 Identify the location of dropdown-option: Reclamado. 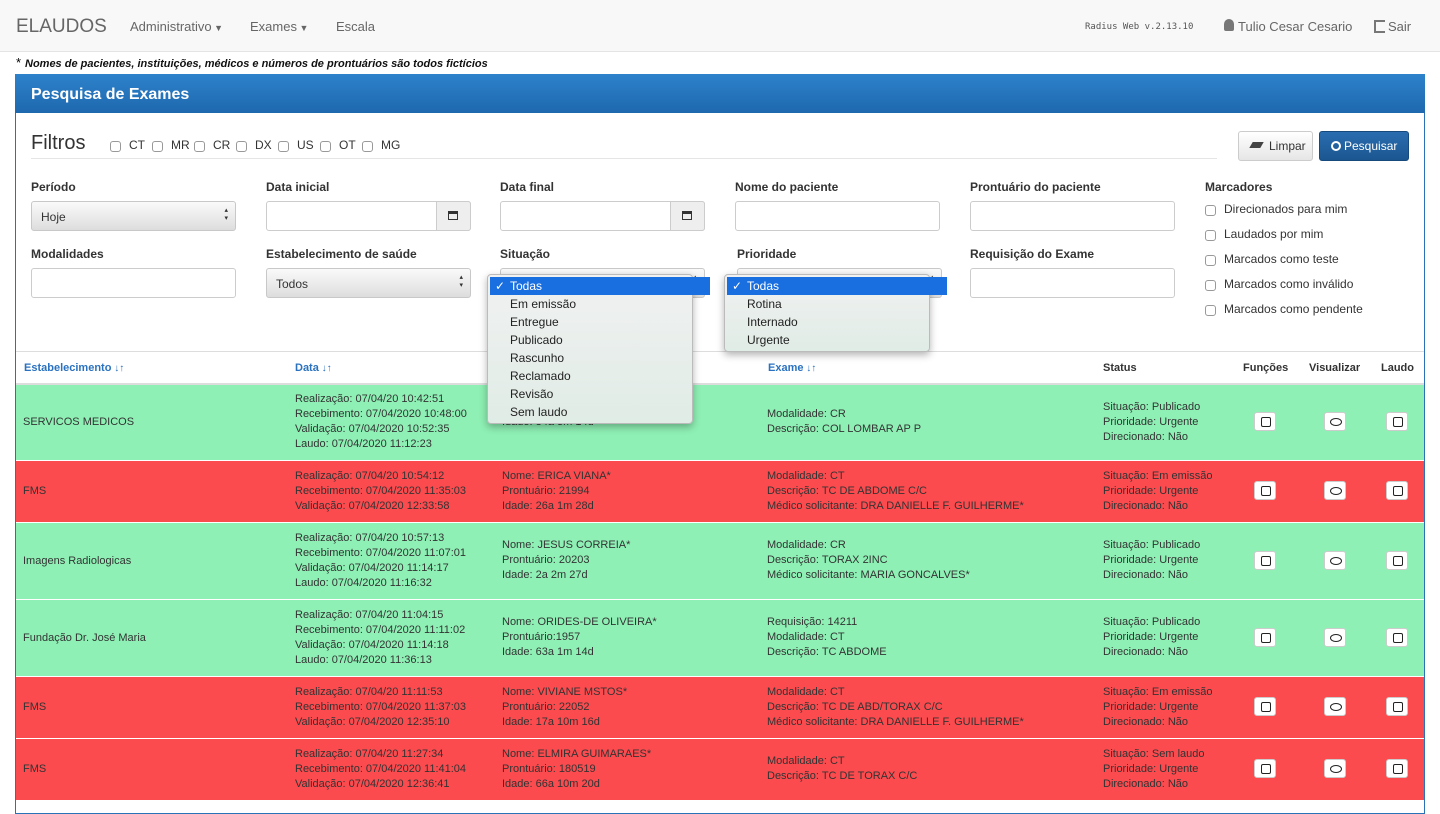
(540, 376).